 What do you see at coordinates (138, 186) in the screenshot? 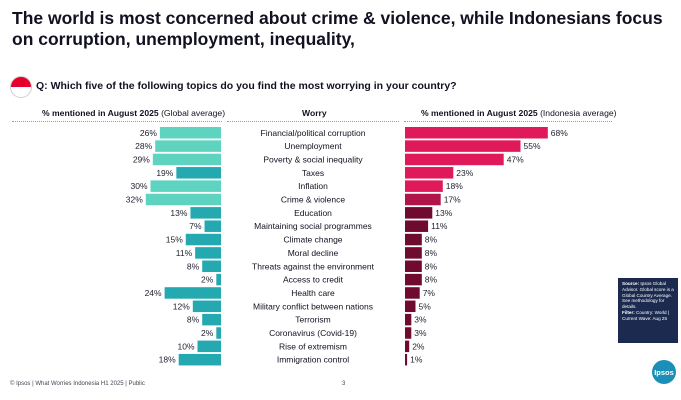
I see `global-value-label: 30%` at bounding box center [138, 186].